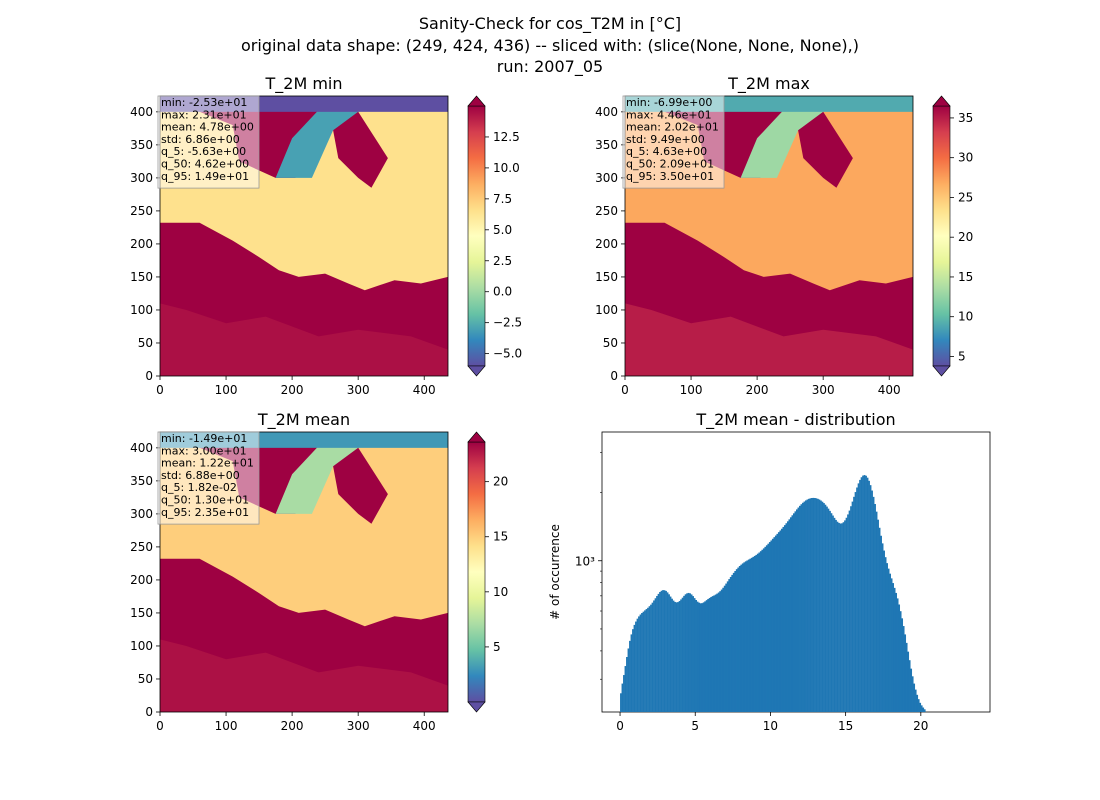  Describe the element at coordinates (204, 438) in the screenshot. I see `stats-line: min: -1.49e+01` at that location.